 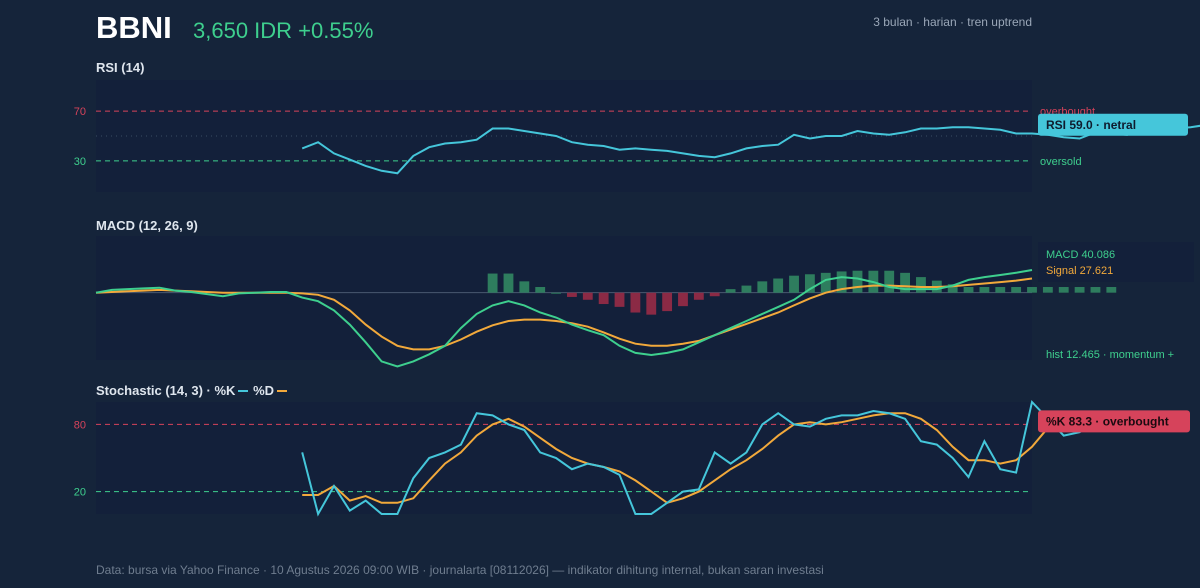 What do you see at coordinates (1107, 421) in the screenshot?
I see `stoch-callout: %K 83.3 · overbought` at bounding box center [1107, 421].